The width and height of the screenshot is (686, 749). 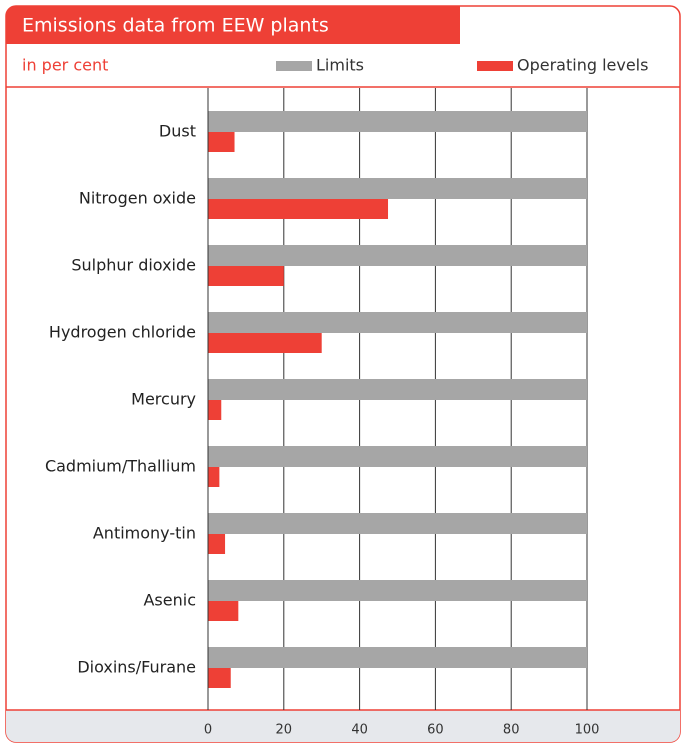 I want to click on x-tick-label: 40, so click(x=359, y=730).